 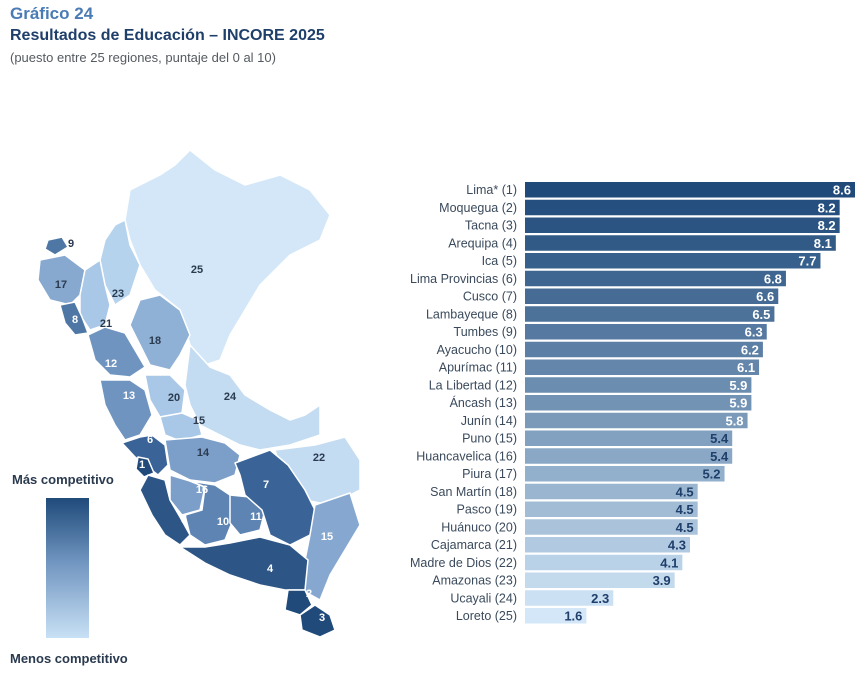 What do you see at coordinates (807, 261) in the screenshot?
I see `value-label: 7.7` at bounding box center [807, 261].